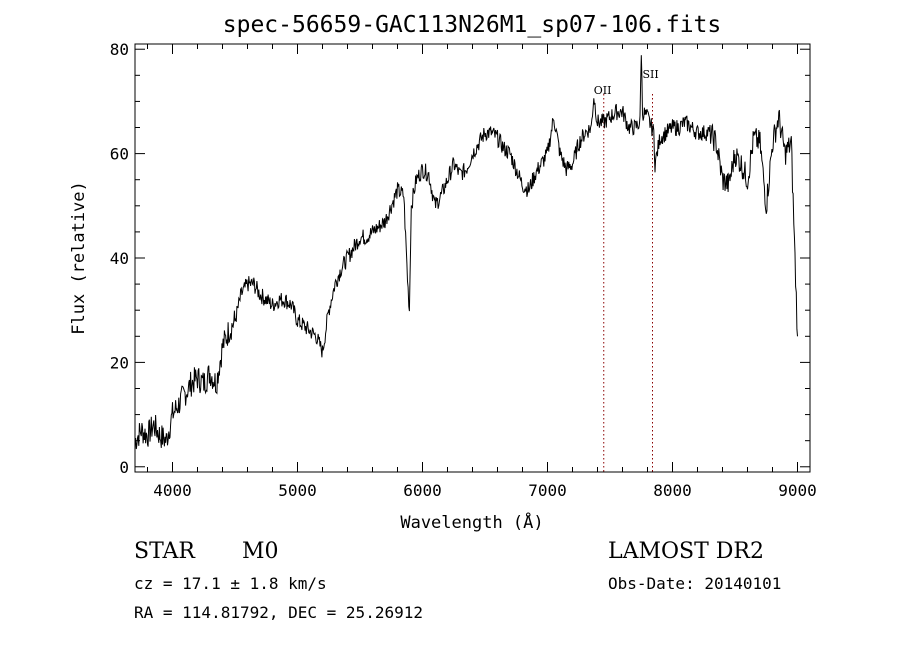 The height and width of the screenshot is (649, 900). I want to click on x-axis-label: Wavelength (Å), so click(471, 522).